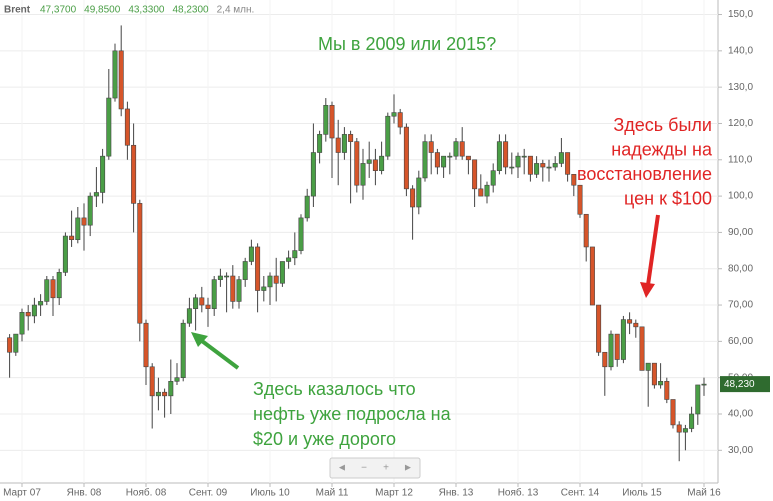 Image resolution: width=773 pixels, height=501 pixels. What do you see at coordinates (408, 468) in the screenshot?
I see `navigator-button: ►` at bounding box center [408, 468].